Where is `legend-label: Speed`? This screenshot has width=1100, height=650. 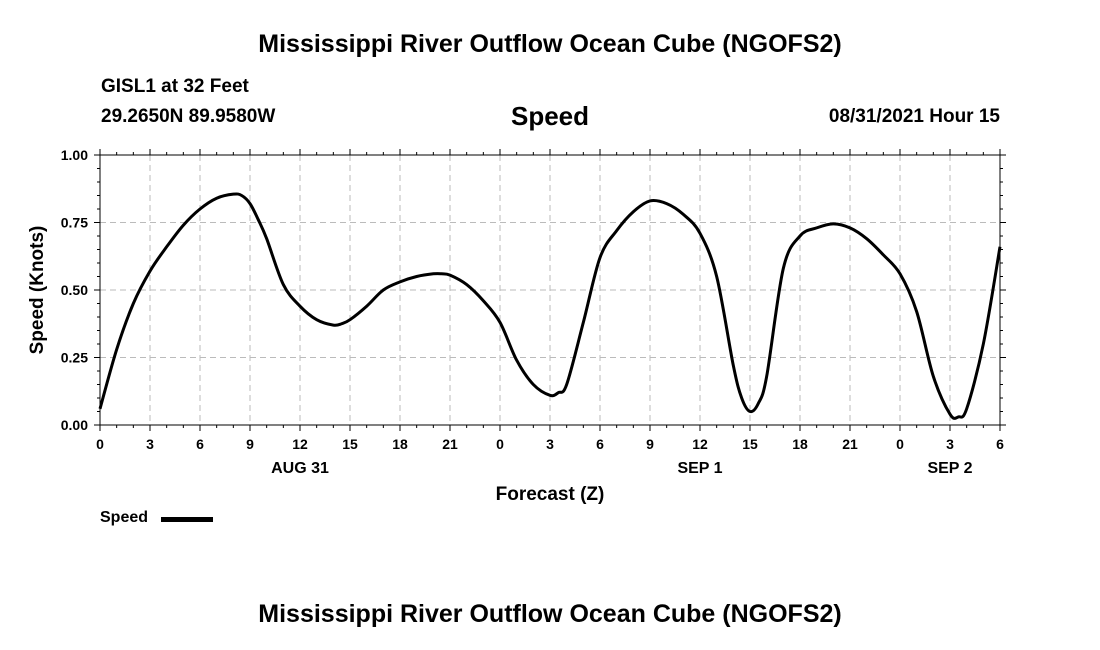 legend-label: Speed is located at coordinates (124, 517).